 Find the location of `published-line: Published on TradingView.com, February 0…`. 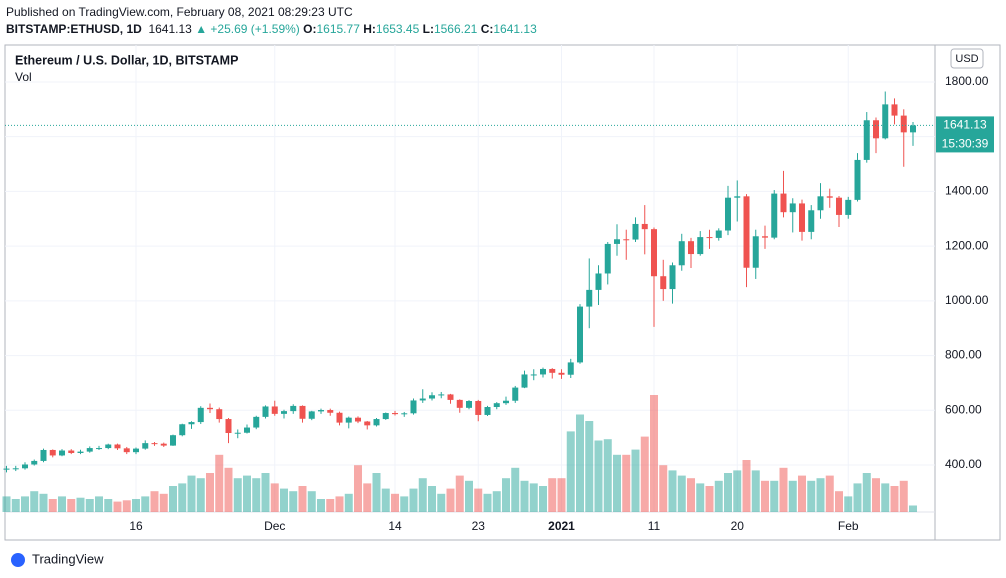

published-line: Published on TradingView.com, February 0… is located at coordinates (179, 12).